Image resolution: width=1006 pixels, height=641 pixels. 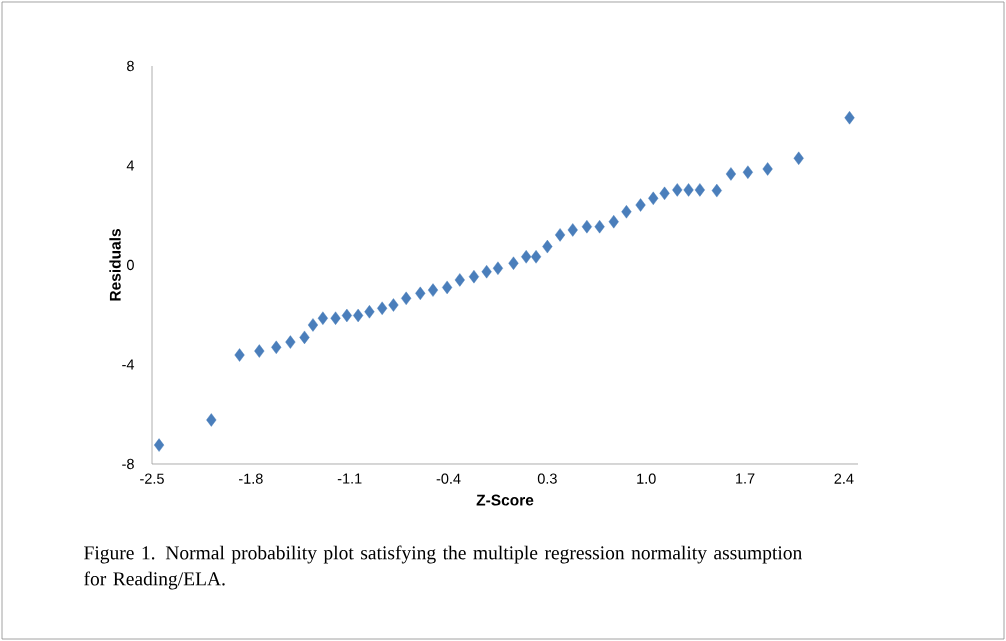 What do you see at coordinates (152, 478) in the screenshot?
I see `x-tick-label: -2.5` at bounding box center [152, 478].